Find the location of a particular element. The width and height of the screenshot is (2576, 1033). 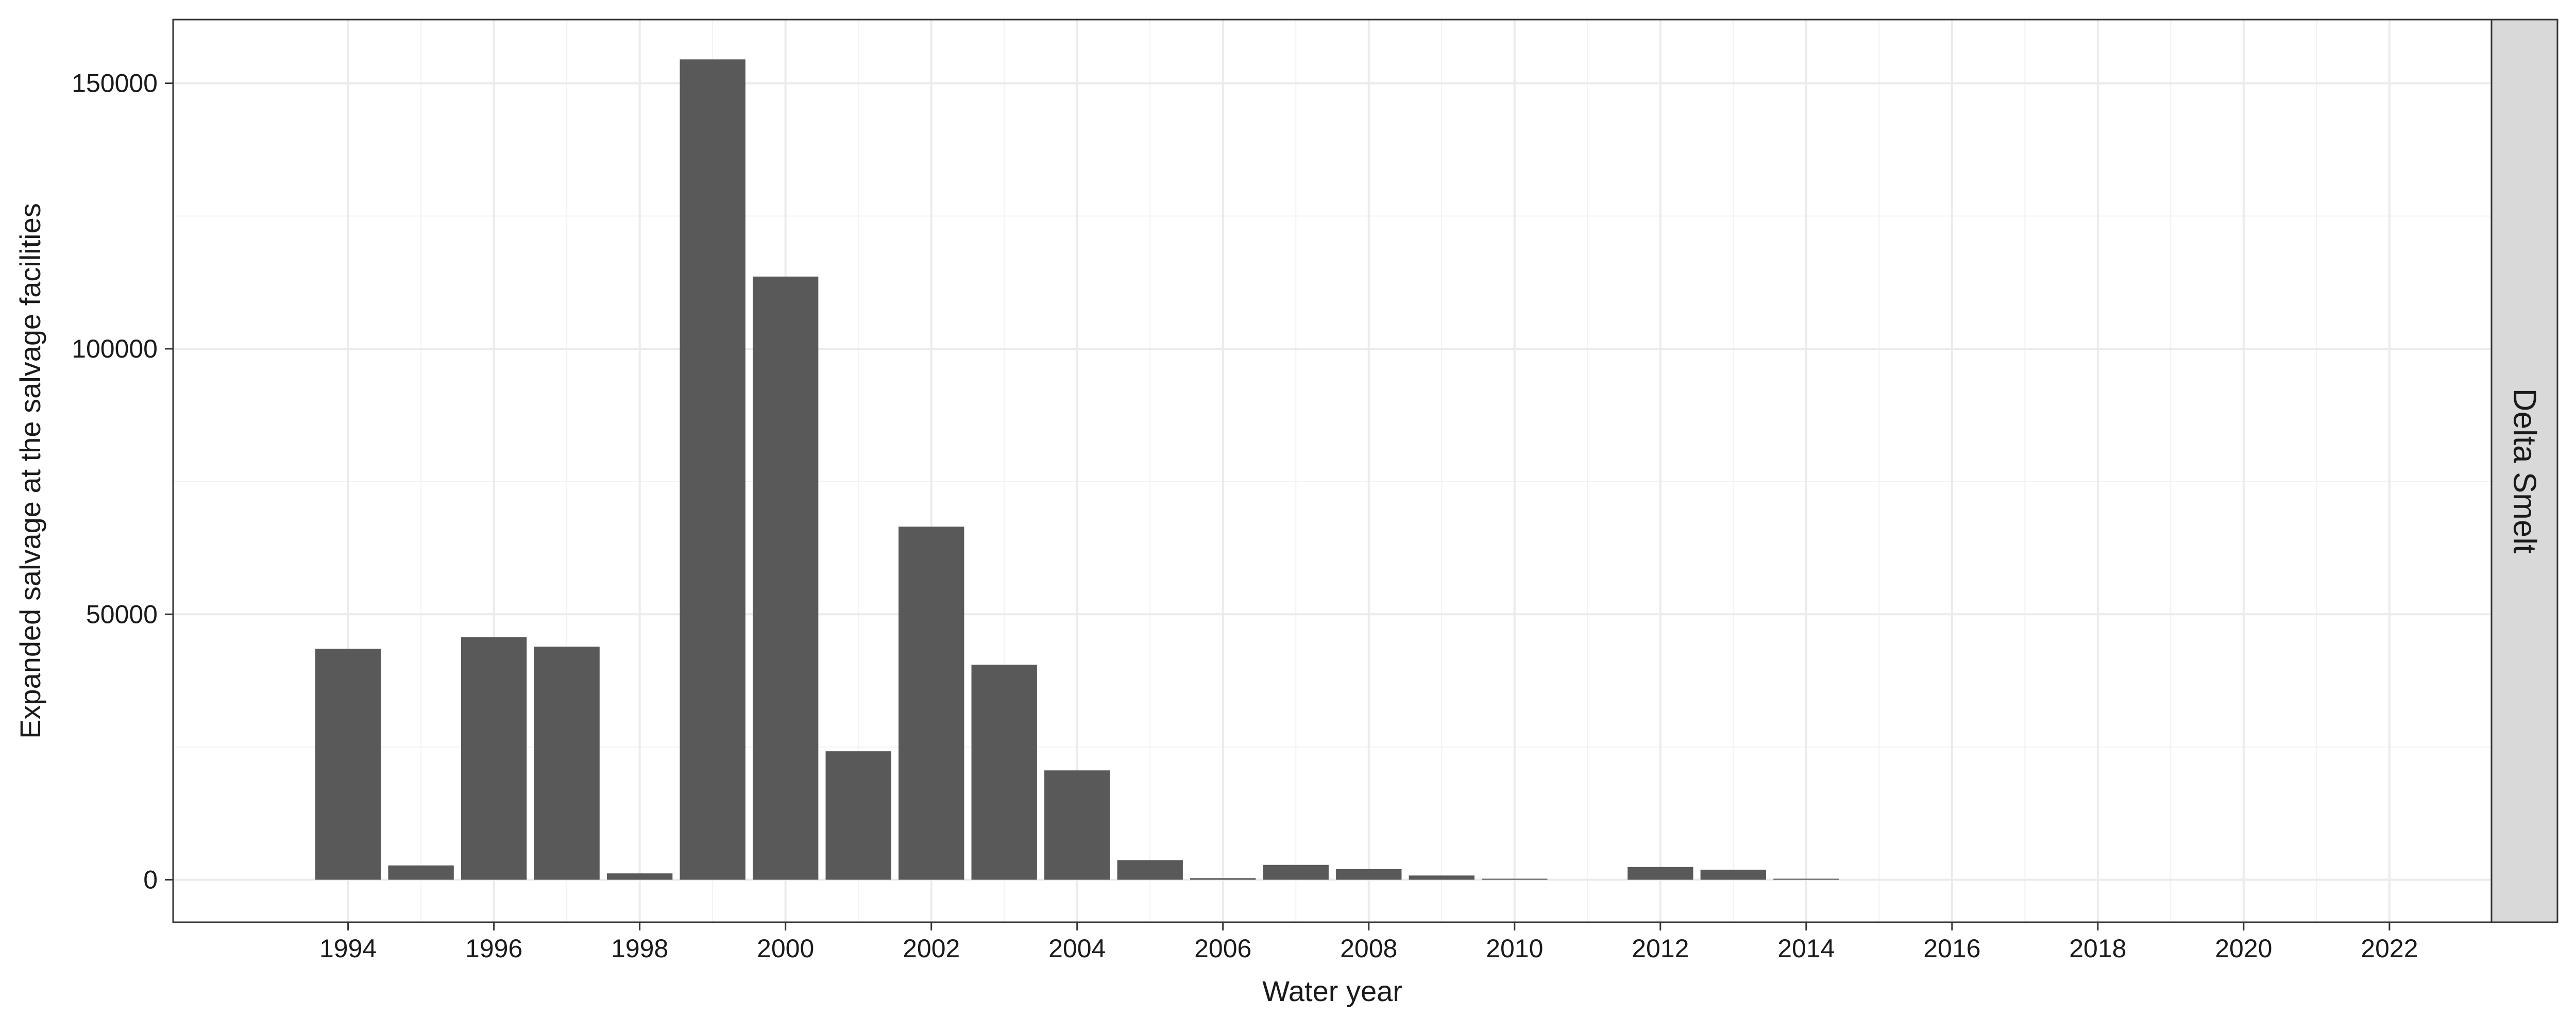

bar-2001 is located at coordinates (858, 816).